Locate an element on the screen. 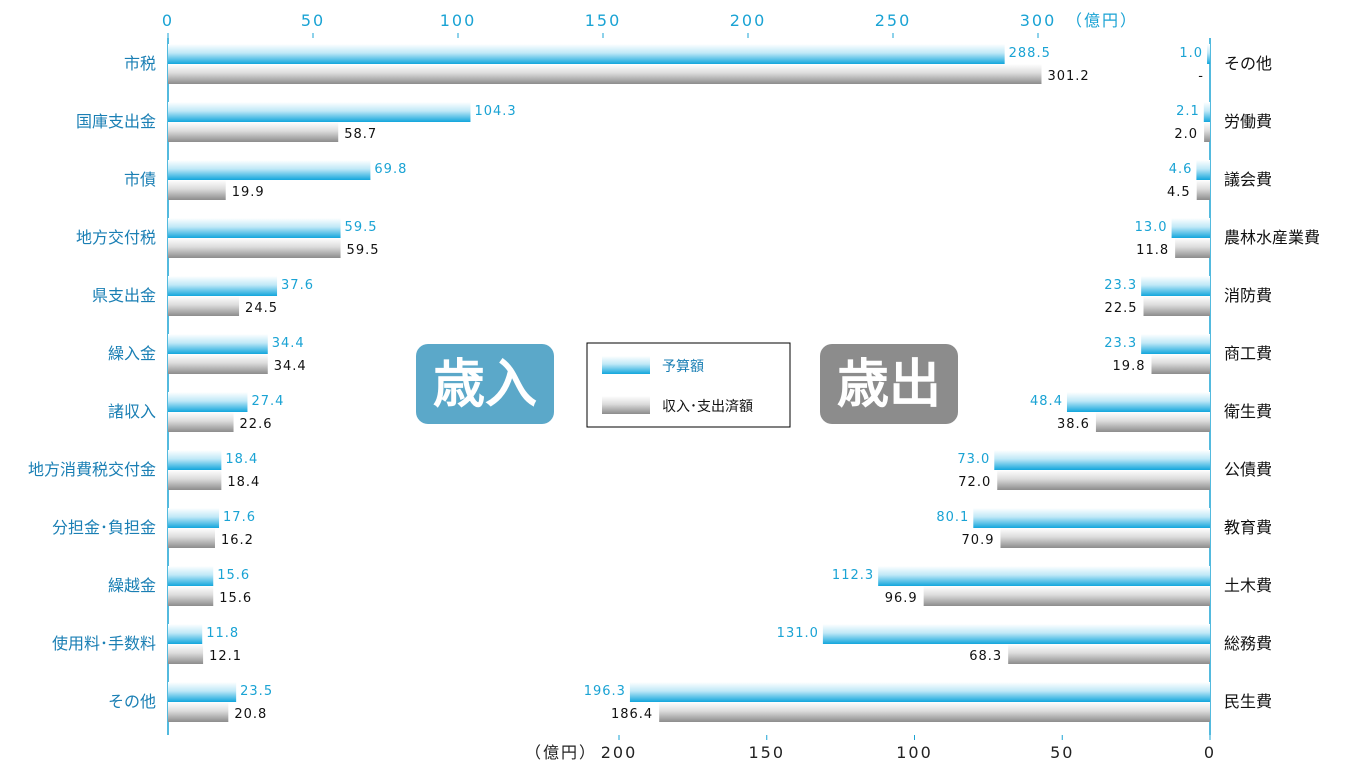 The image size is (1352, 765). expense-budget-value-label: 13.0 is located at coordinates (1151, 227).